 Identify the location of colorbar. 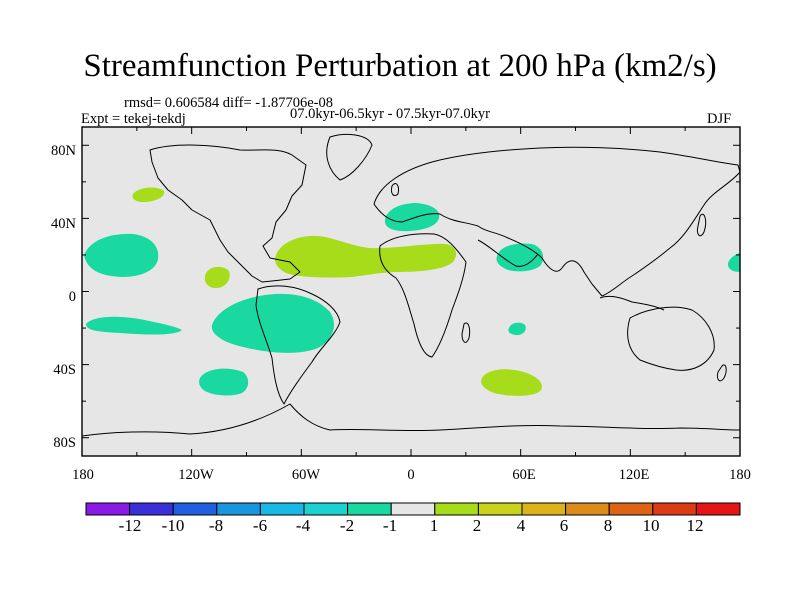
(413, 509).